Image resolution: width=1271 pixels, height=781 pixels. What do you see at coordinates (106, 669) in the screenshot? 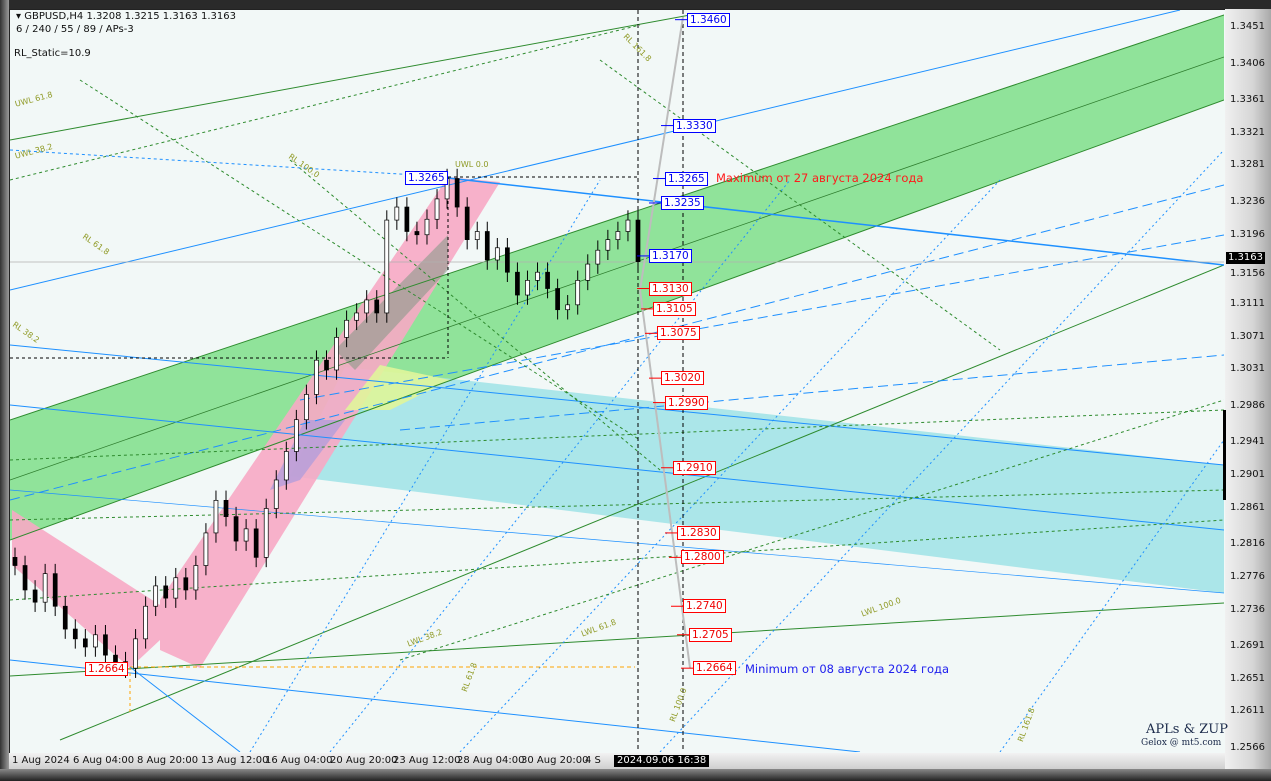
I see `swing-price-label: 1.2664` at bounding box center [106, 669].